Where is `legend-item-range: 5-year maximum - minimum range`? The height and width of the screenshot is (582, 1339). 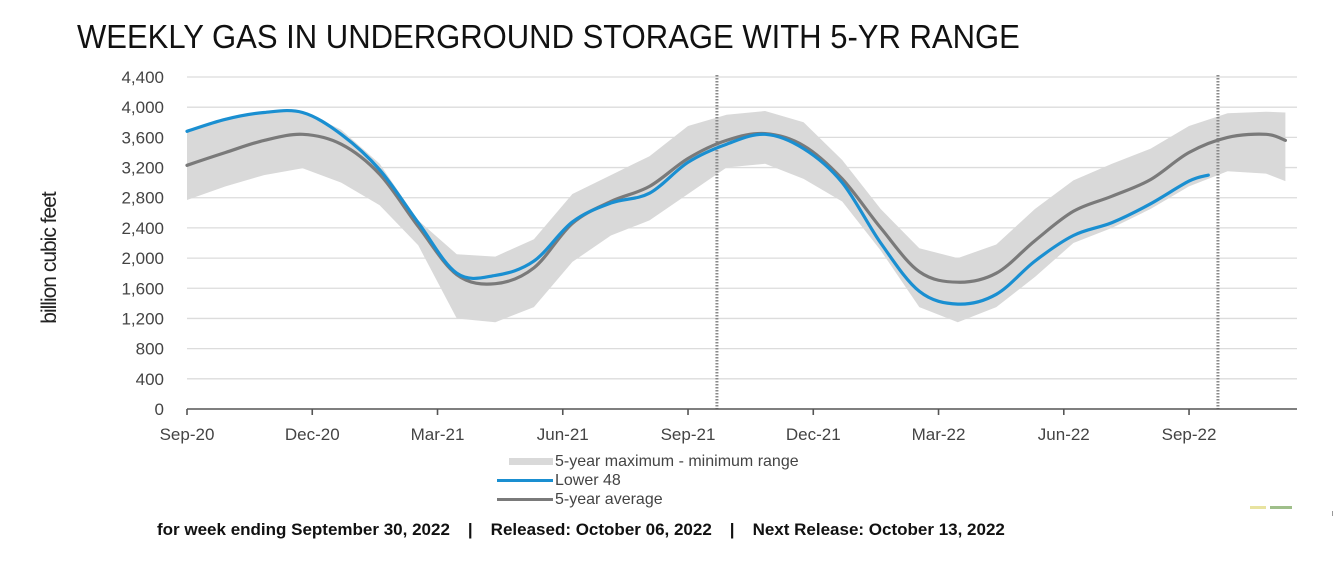 legend-item-range: 5-year maximum - minimum range is located at coordinates (648, 461).